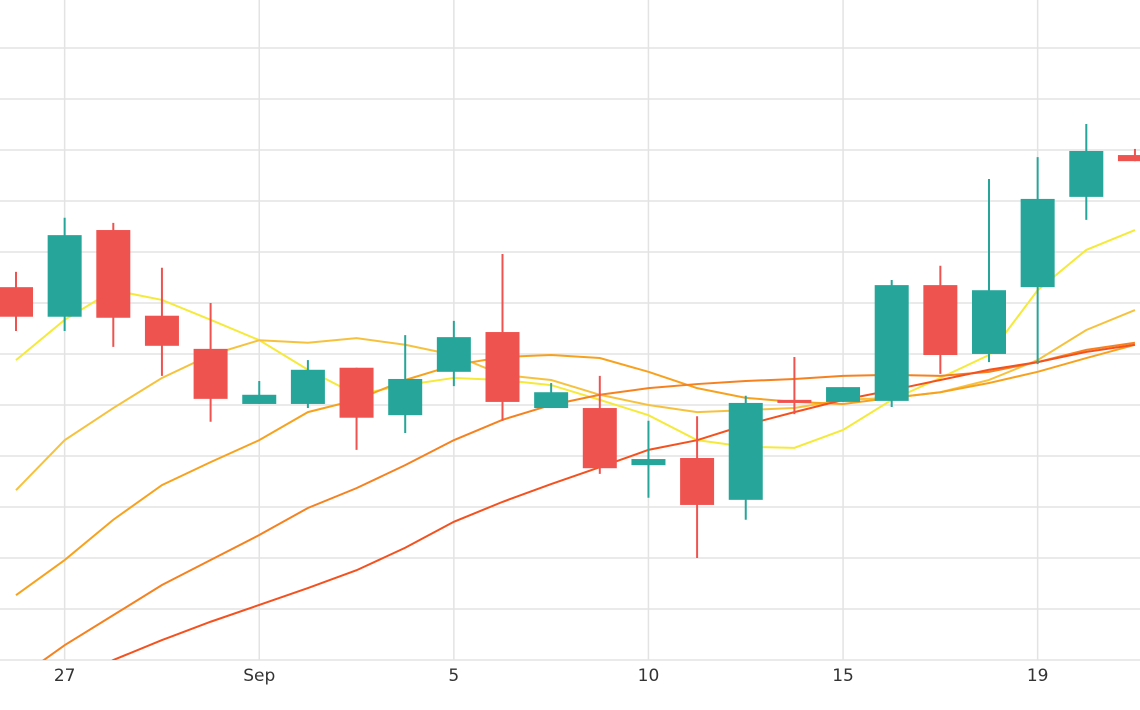 The height and width of the screenshot is (710, 1140). I want to click on x-tick-label: 19, so click(1038, 676).